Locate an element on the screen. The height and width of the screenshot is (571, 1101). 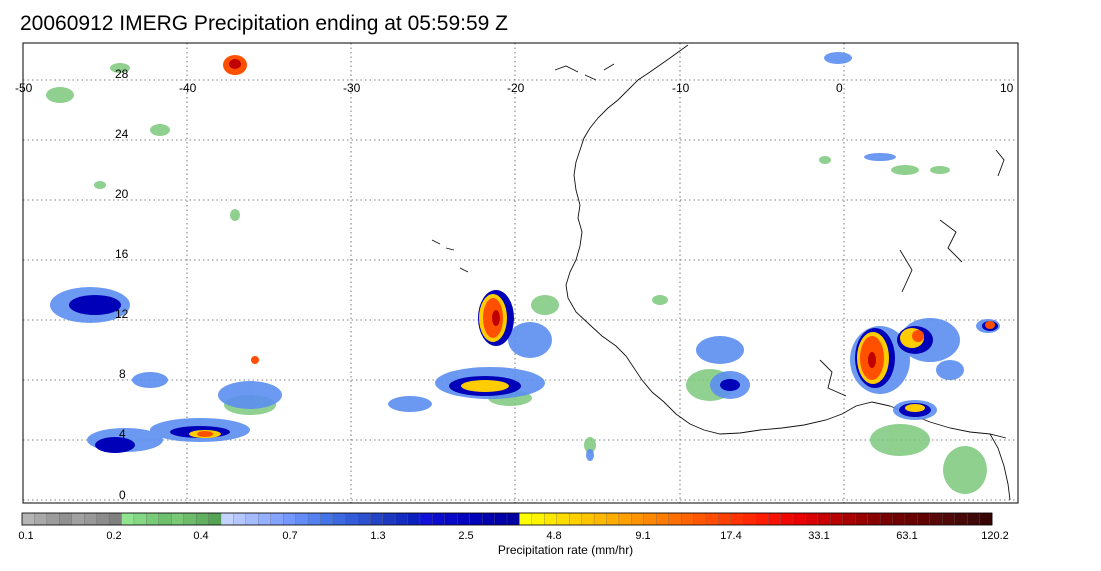
lat-tick-label: 24 is located at coordinates (122, 134).